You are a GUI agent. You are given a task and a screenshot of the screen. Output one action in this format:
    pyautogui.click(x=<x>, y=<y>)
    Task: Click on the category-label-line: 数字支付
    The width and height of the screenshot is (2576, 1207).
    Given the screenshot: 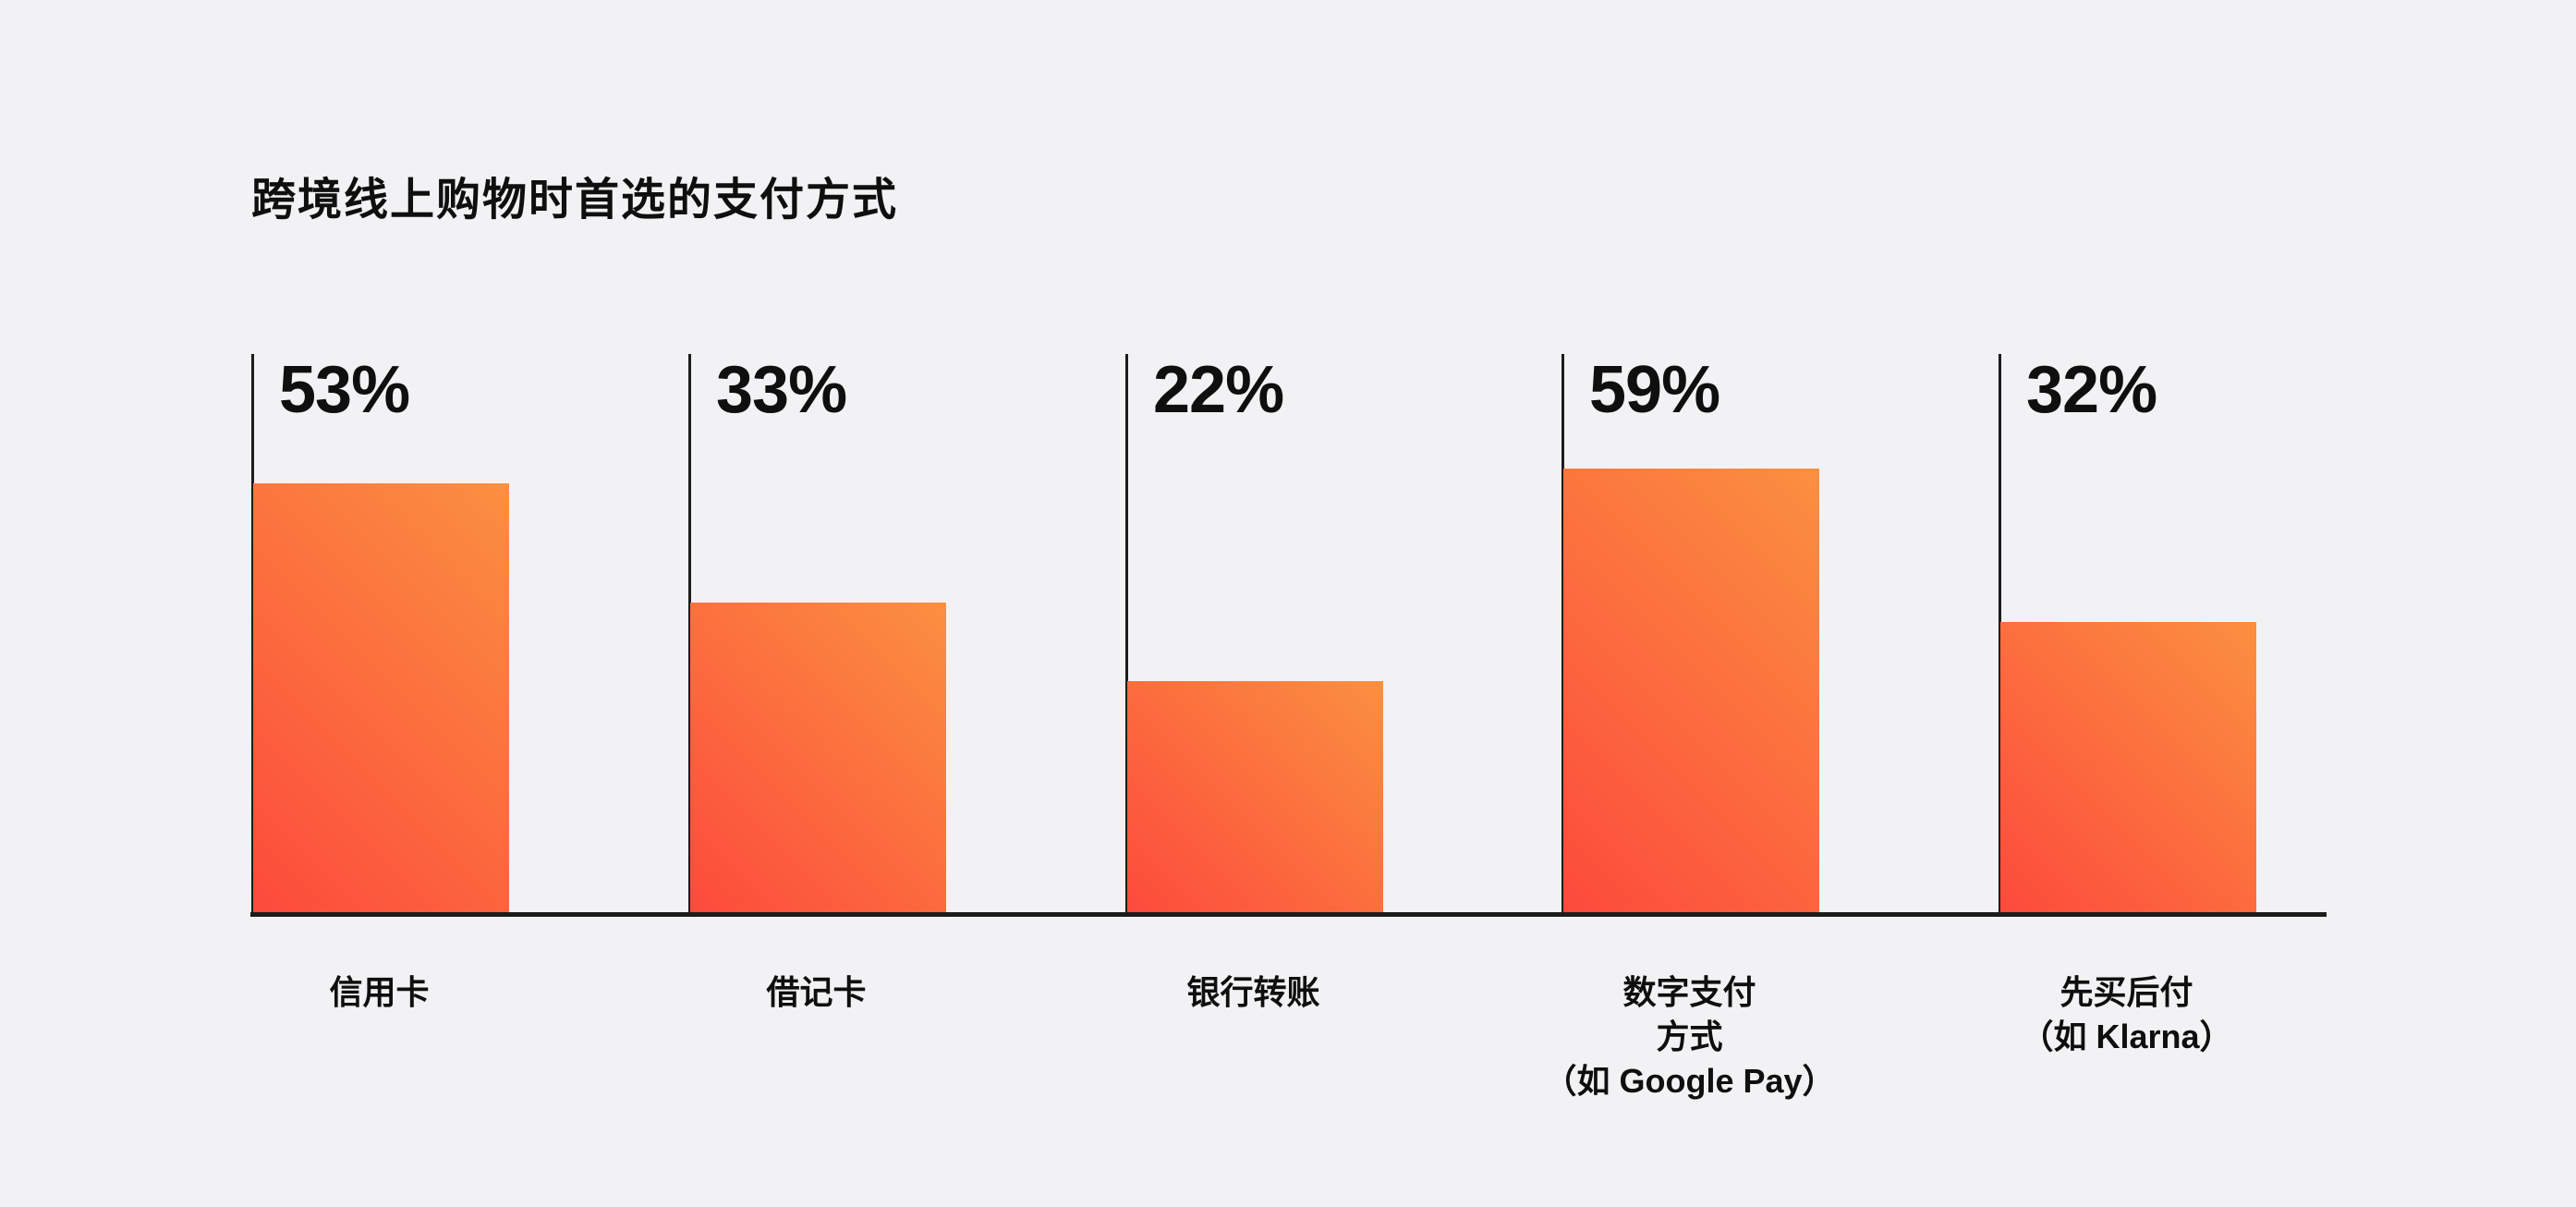 What is the action you would take?
    pyautogui.click(x=1689, y=992)
    